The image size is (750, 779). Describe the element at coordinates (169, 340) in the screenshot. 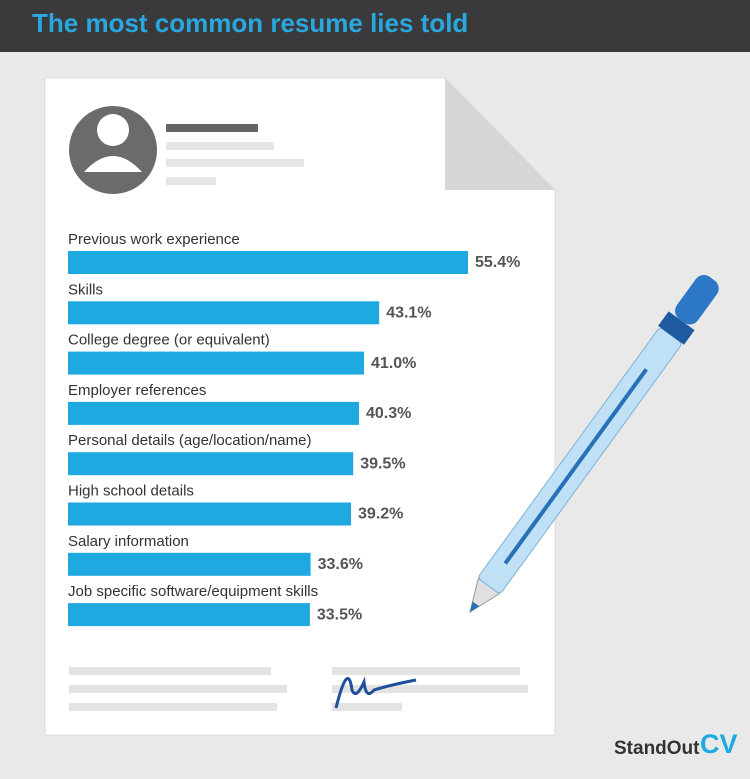

I see `category-label: College degree (or equivalent)` at that location.